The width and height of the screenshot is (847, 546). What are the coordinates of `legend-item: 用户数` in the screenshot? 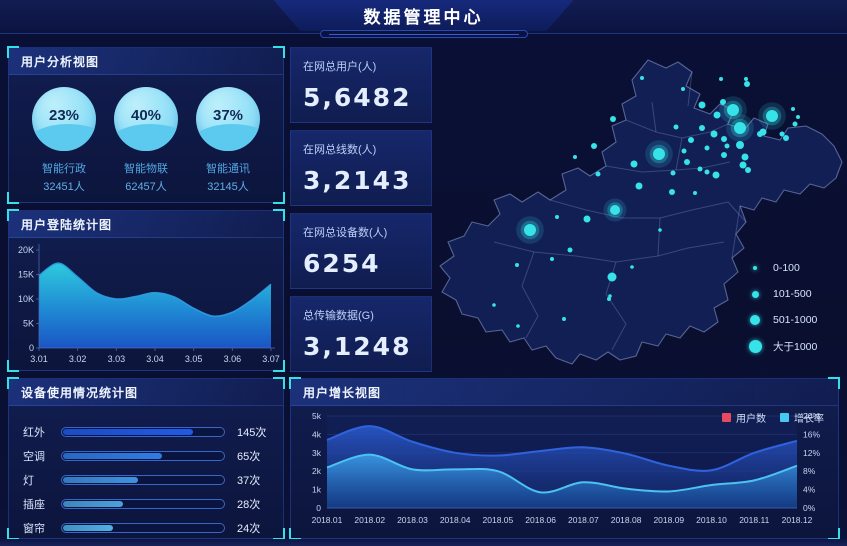 It's located at (744, 417).